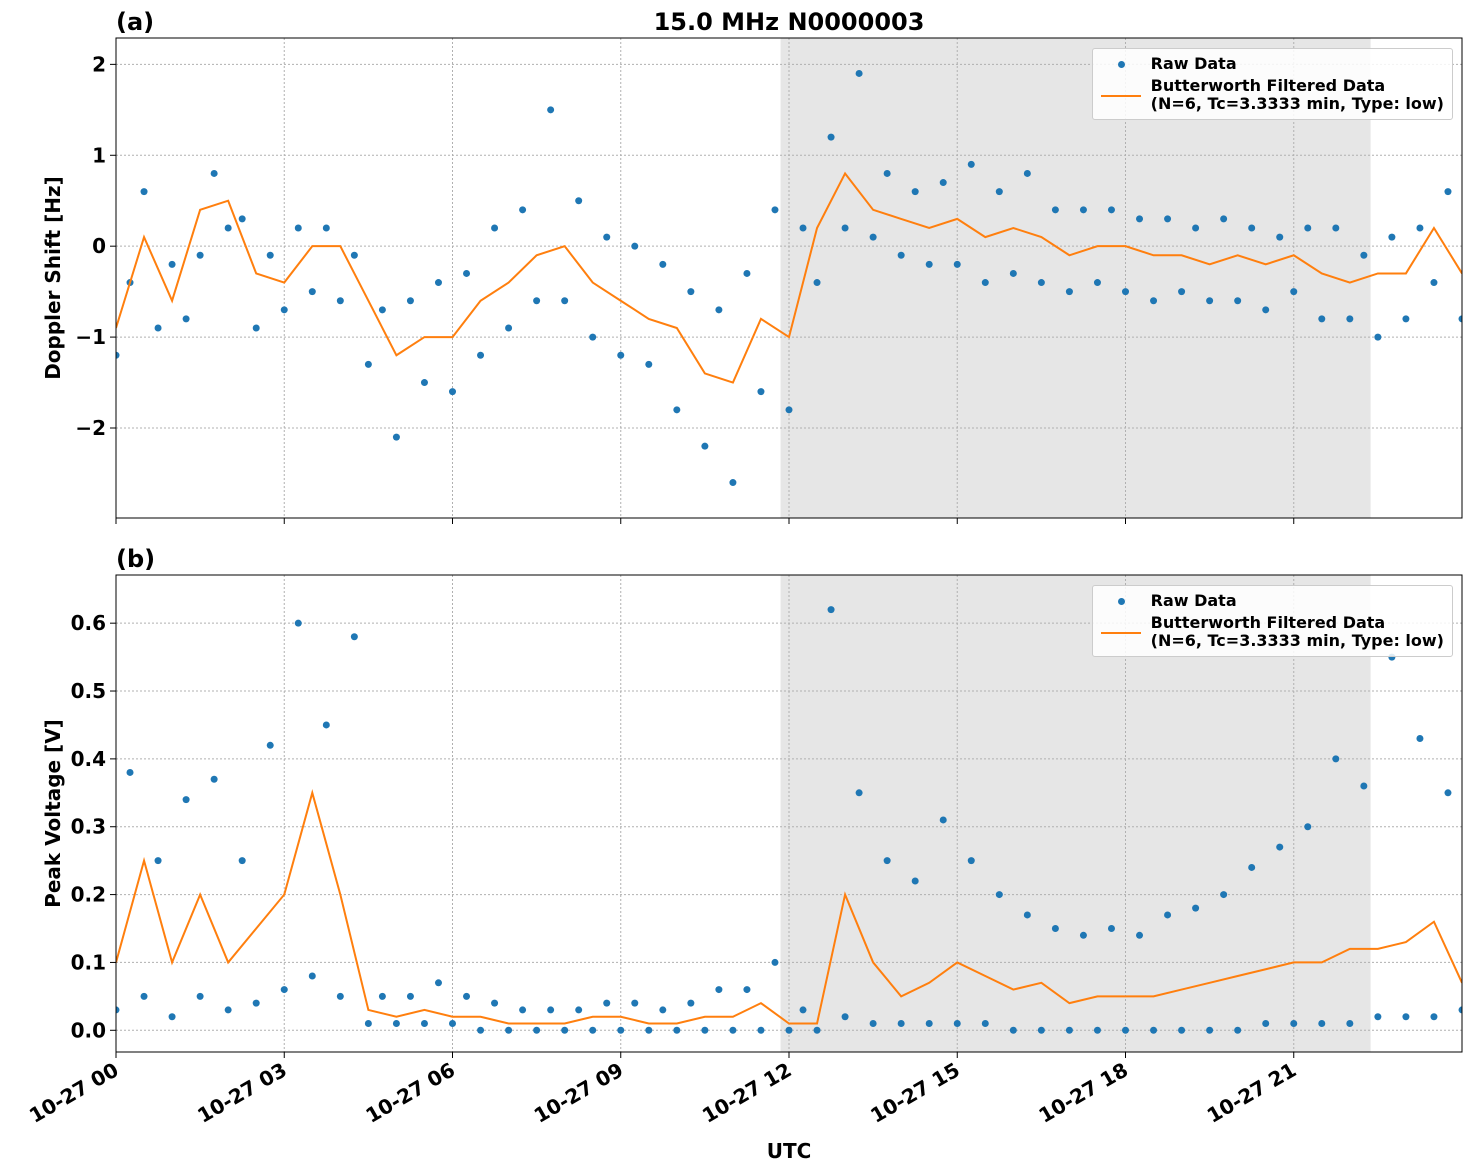 This screenshot has height=1172, width=1471. Describe the element at coordinates (1193, 600) in the screenshot. I see `legend-label: Raw Data` at that location.